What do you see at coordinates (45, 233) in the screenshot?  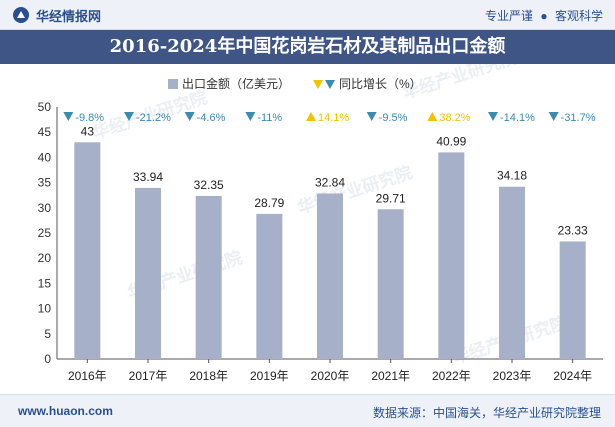 I see `y-tick-label: 25` at bounding box center [45, 233].